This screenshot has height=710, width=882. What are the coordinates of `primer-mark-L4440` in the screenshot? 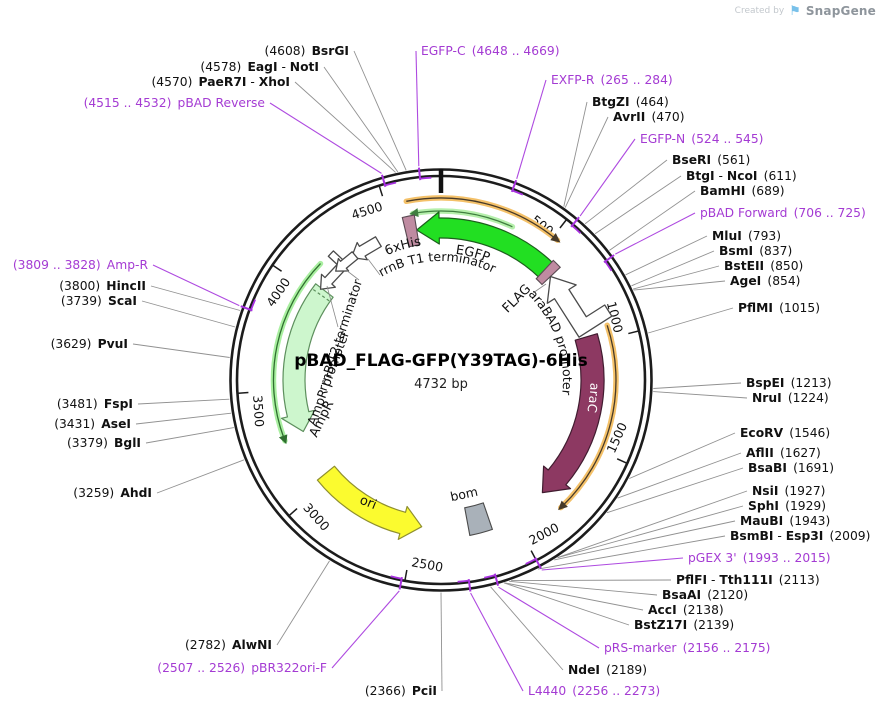 It's located at (469, 585).